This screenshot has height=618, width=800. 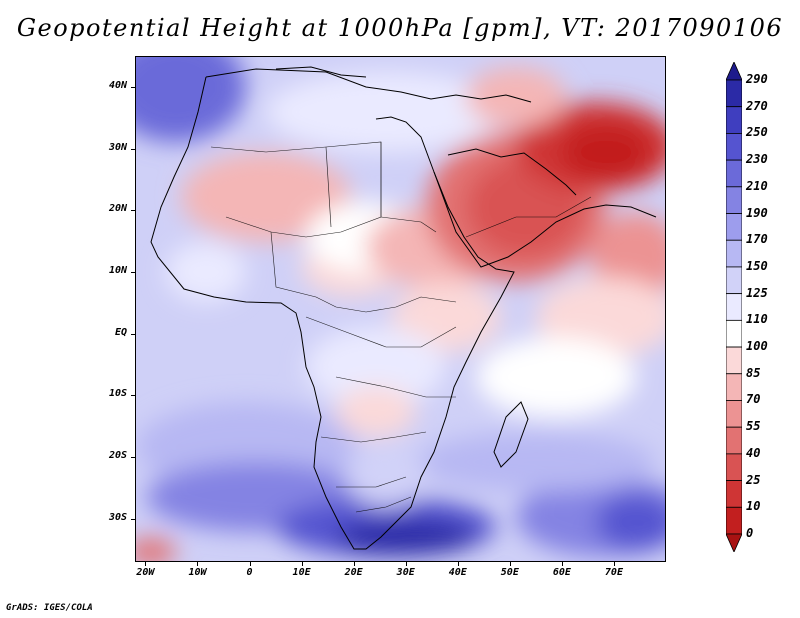 I want to click on colorbar-label: 250, so click(x=757, y=132).